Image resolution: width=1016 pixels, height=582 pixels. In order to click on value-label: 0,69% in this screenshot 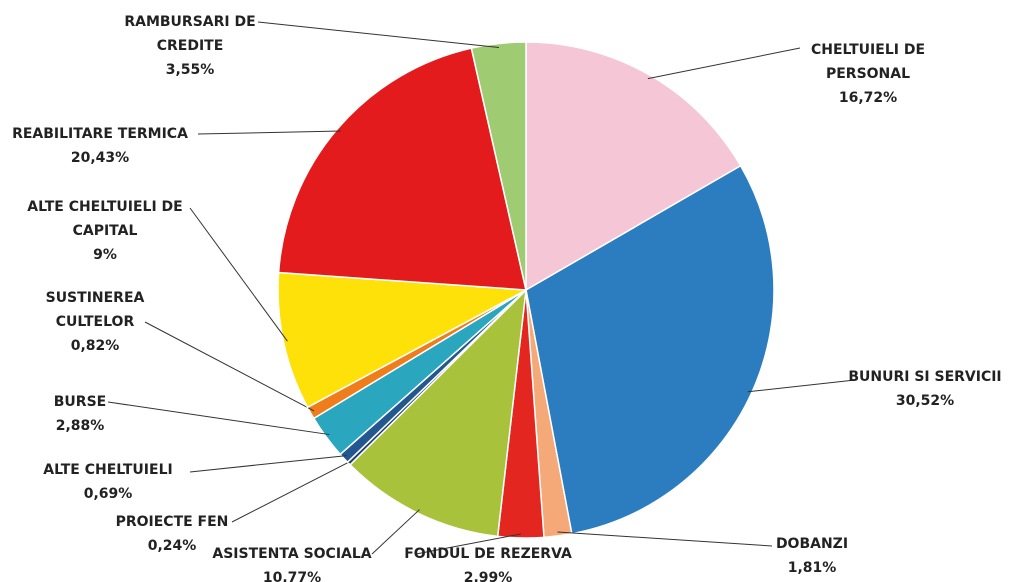, I will do `click(108, 494)`.